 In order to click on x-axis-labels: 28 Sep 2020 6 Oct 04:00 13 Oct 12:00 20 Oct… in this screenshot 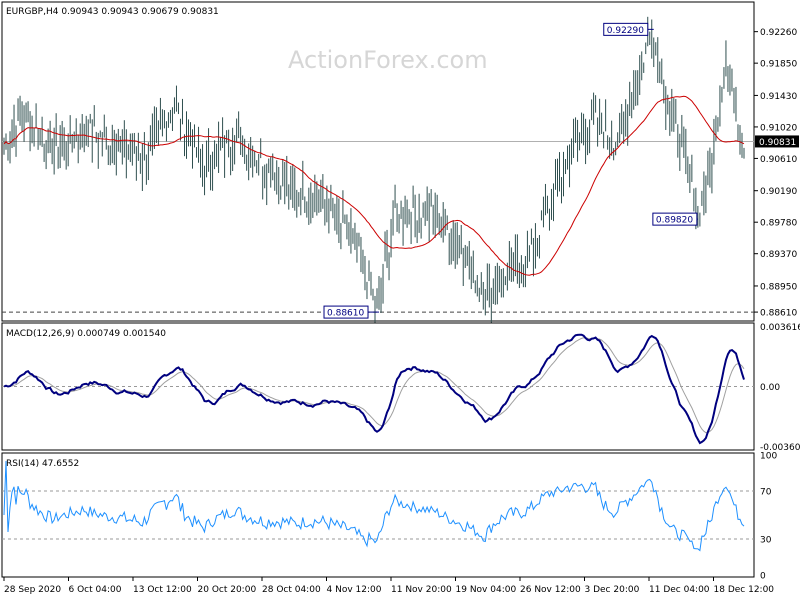, I will do `click(389, 586)`.